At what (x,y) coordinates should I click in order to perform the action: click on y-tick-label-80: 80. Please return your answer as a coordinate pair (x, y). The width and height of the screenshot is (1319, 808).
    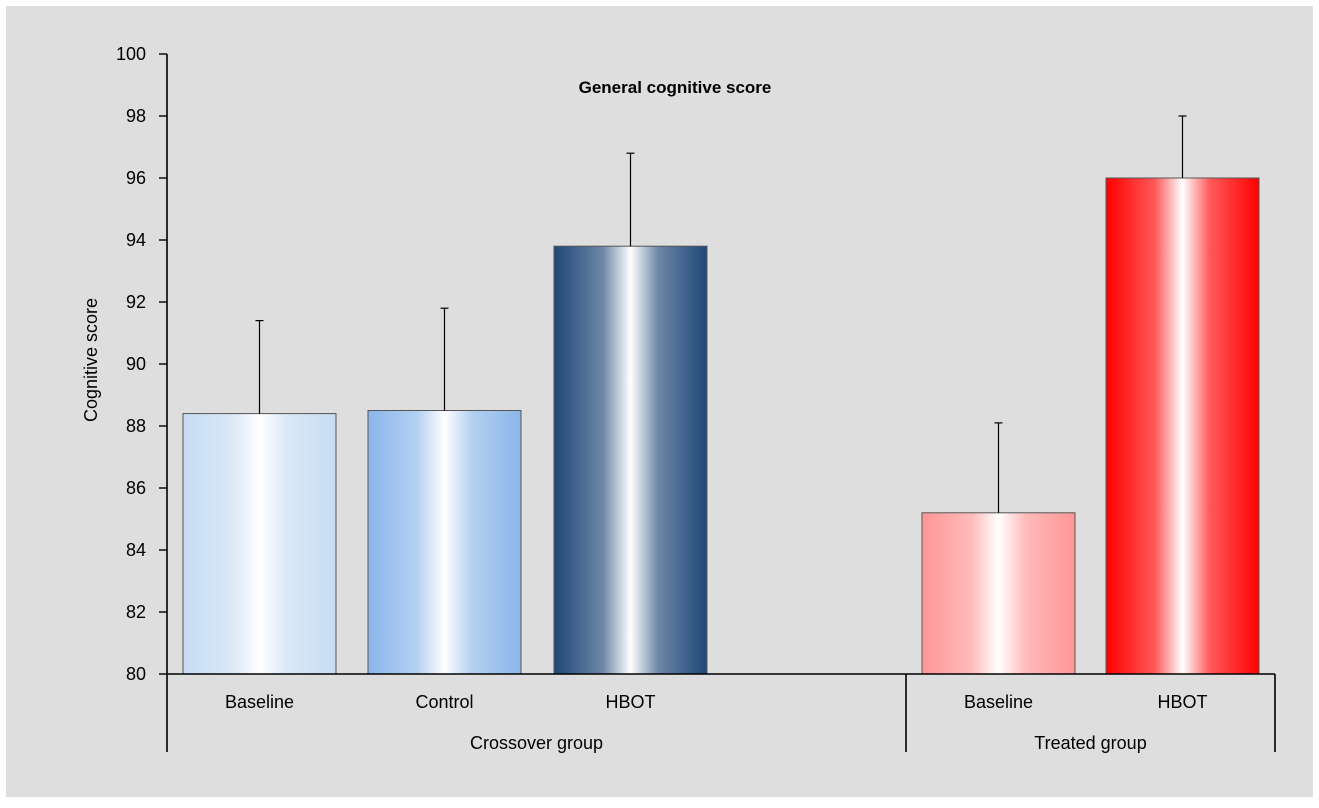
    Looking at the image, I should click on (136, 674).